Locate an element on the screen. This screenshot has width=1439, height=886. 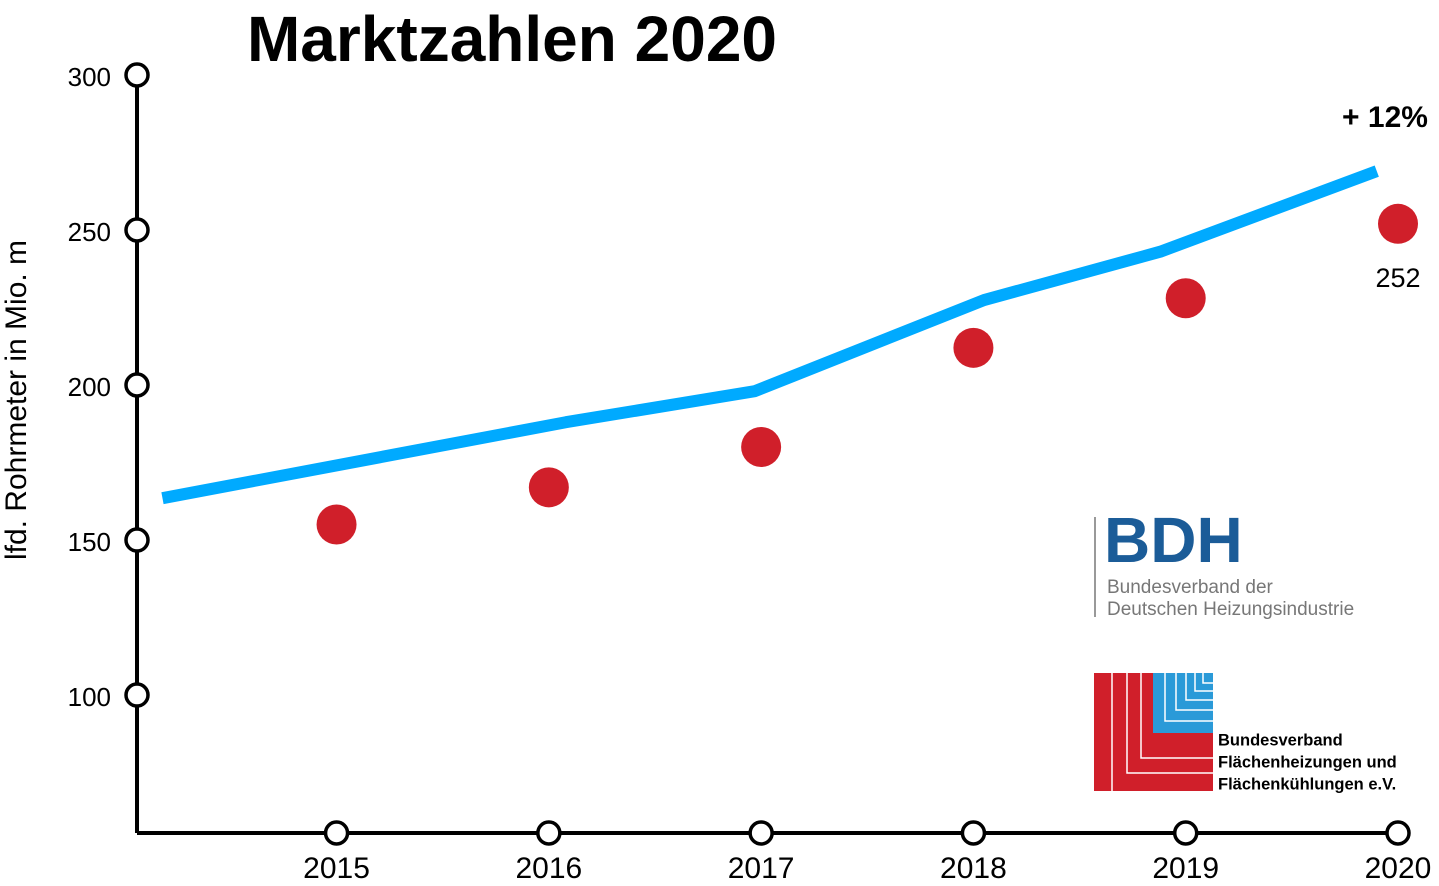
x-tick-label: 2015 is located at coordinates (336, 868).